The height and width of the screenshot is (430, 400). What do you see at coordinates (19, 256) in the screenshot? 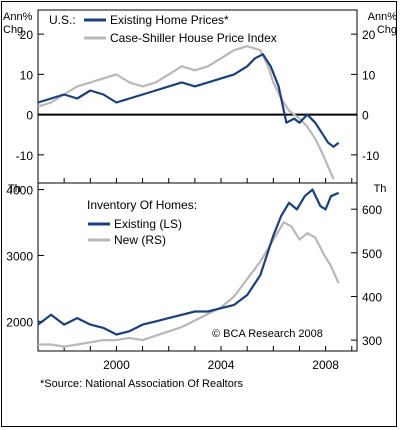
I see `bottom-ytick-label-left: 3000` at bounding box center [19, 256].